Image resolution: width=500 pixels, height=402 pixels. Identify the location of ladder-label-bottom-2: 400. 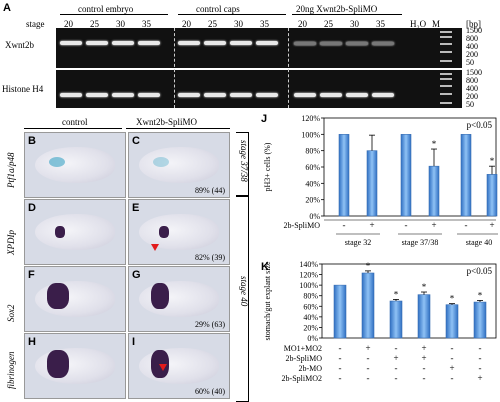
(472, 88).